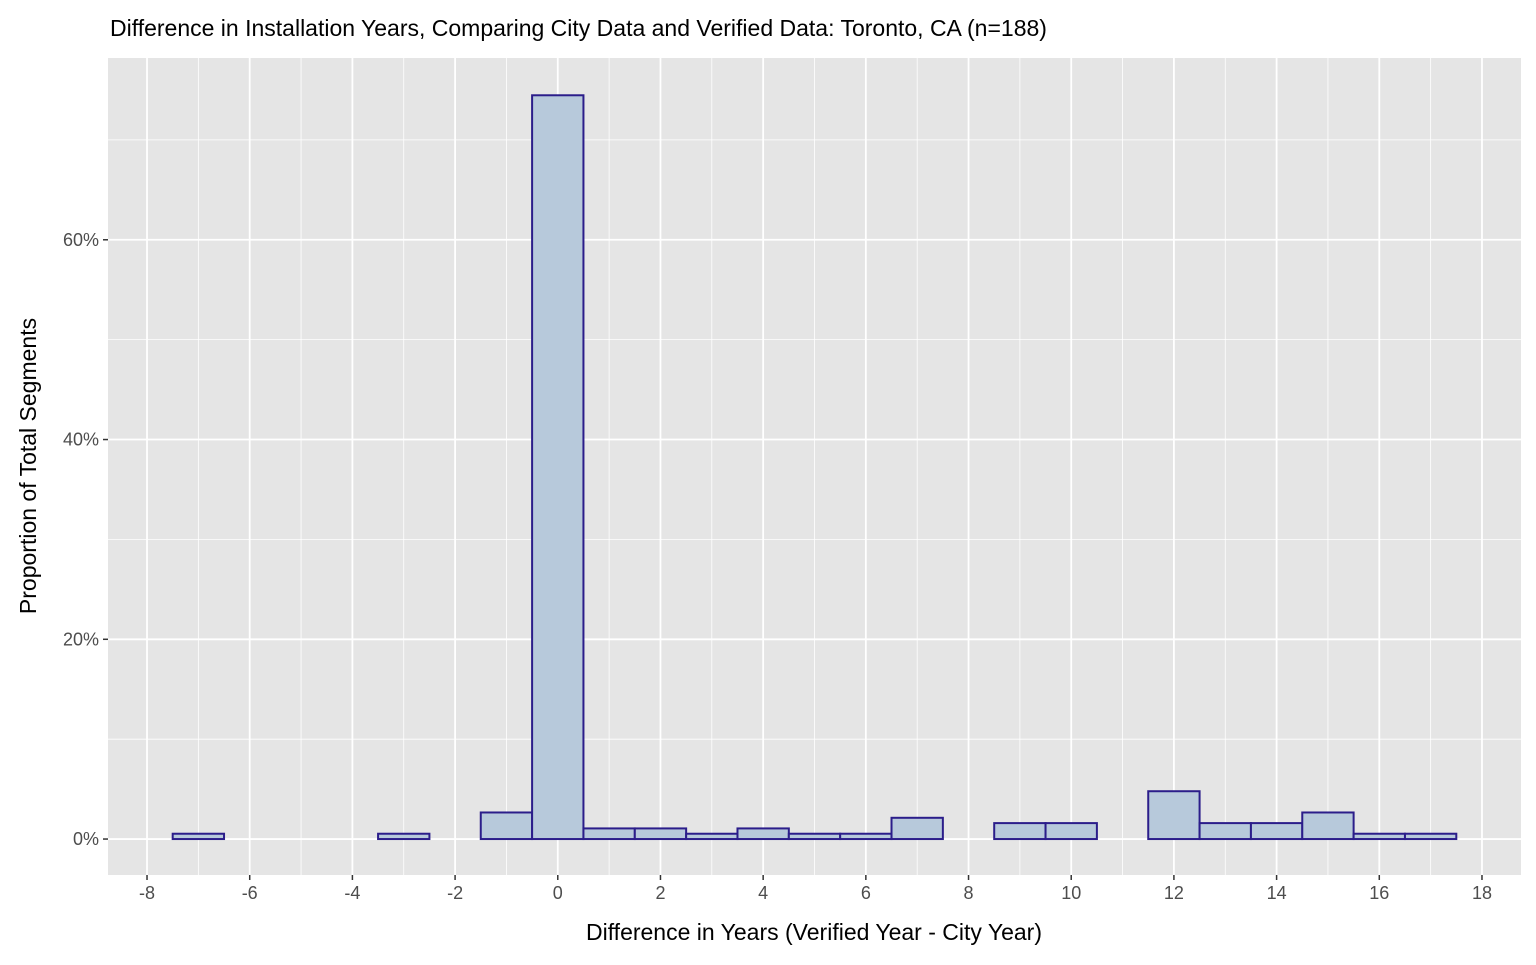 This screenshot has height=965, width=1536. I want to click on y-tick-label: 40%, so click(81, 440).